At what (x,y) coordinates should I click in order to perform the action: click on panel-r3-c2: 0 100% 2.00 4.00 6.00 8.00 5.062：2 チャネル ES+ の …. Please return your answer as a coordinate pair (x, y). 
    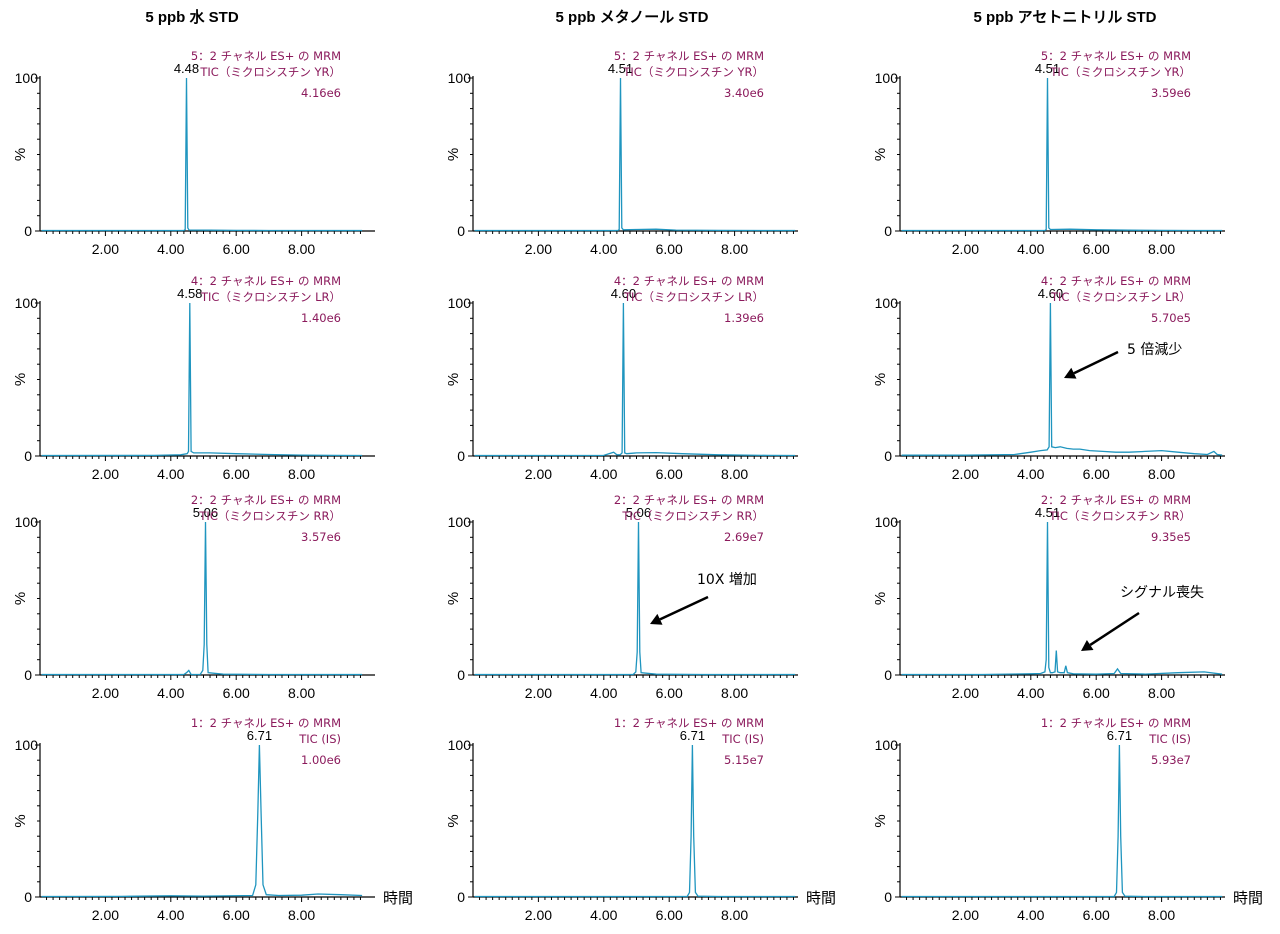
    Looking at the image, I should click on (621, 597).